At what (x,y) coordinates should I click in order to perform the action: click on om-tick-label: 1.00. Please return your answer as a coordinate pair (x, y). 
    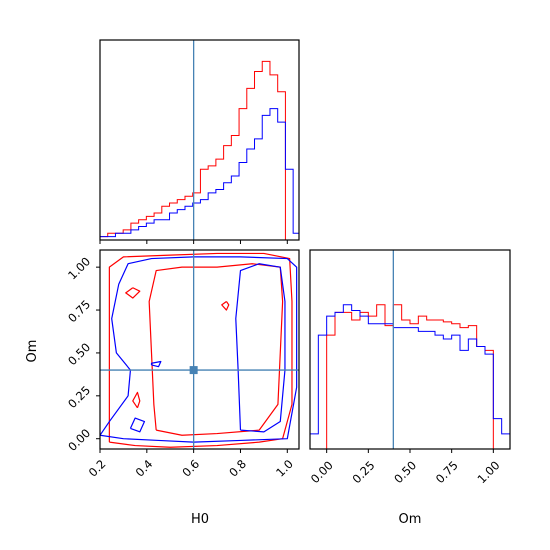
    Looking at the image, I should click on (79, 268).